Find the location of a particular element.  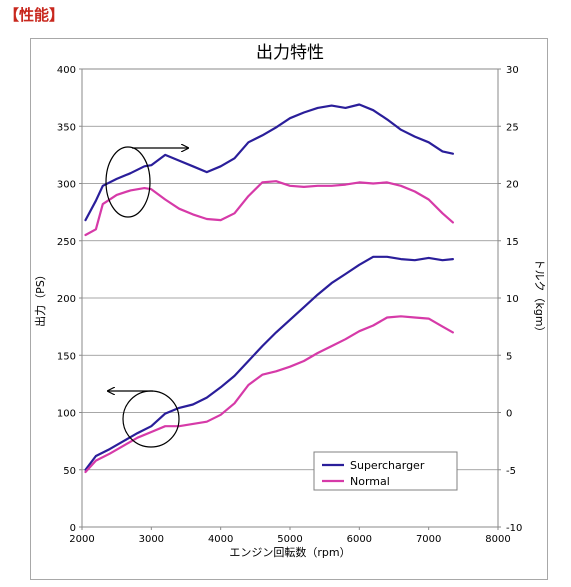

y2-tick-label: 30 is located at coordinates (512, 70).